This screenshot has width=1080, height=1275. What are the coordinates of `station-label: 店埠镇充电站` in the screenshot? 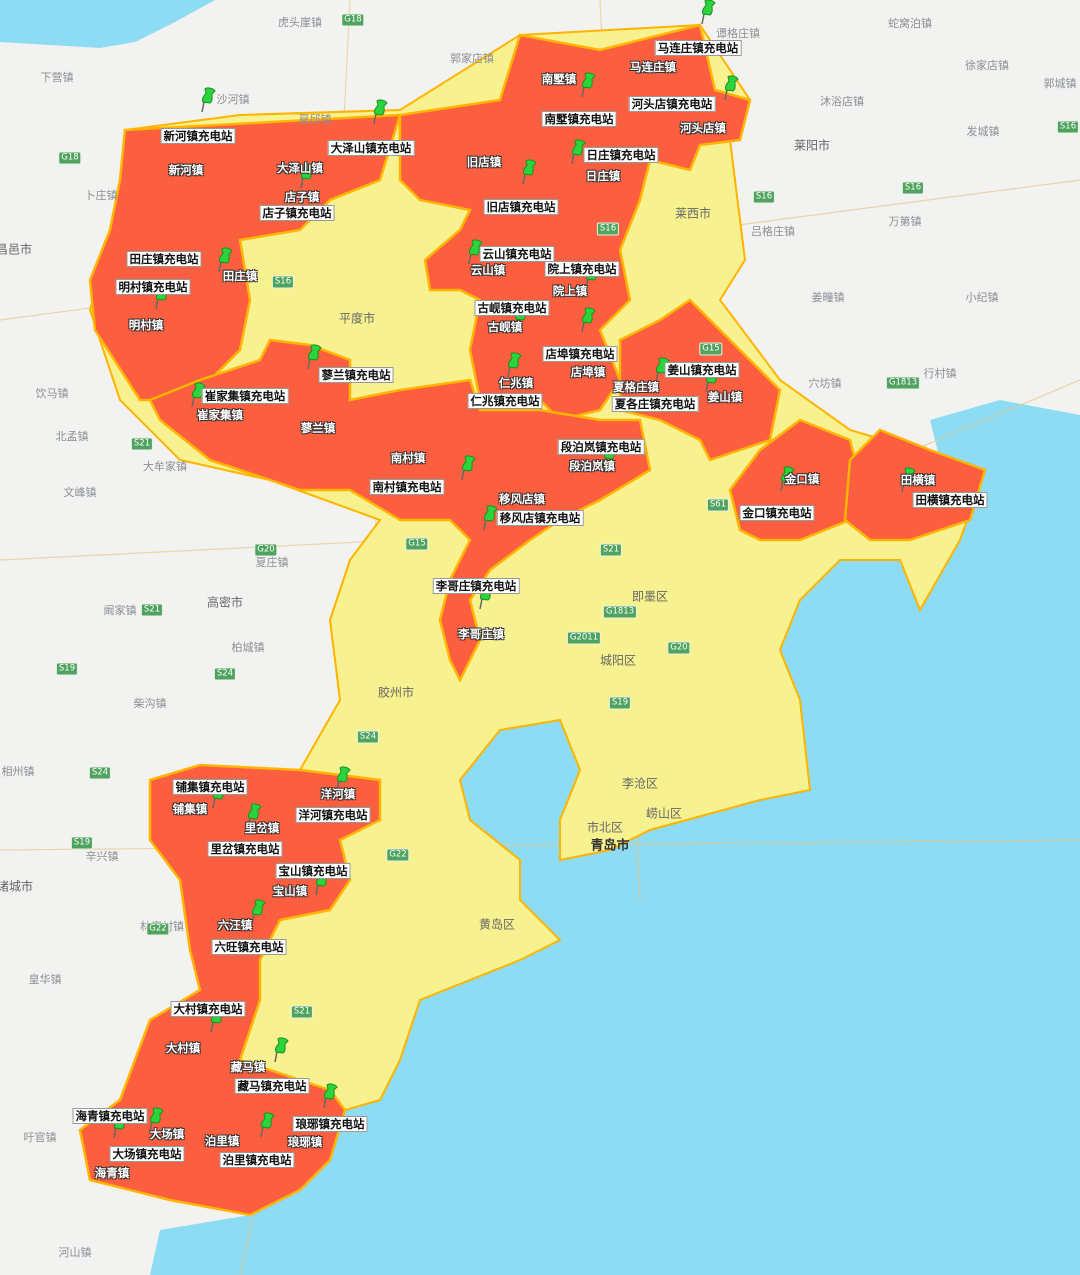 It's located at (580, 354).